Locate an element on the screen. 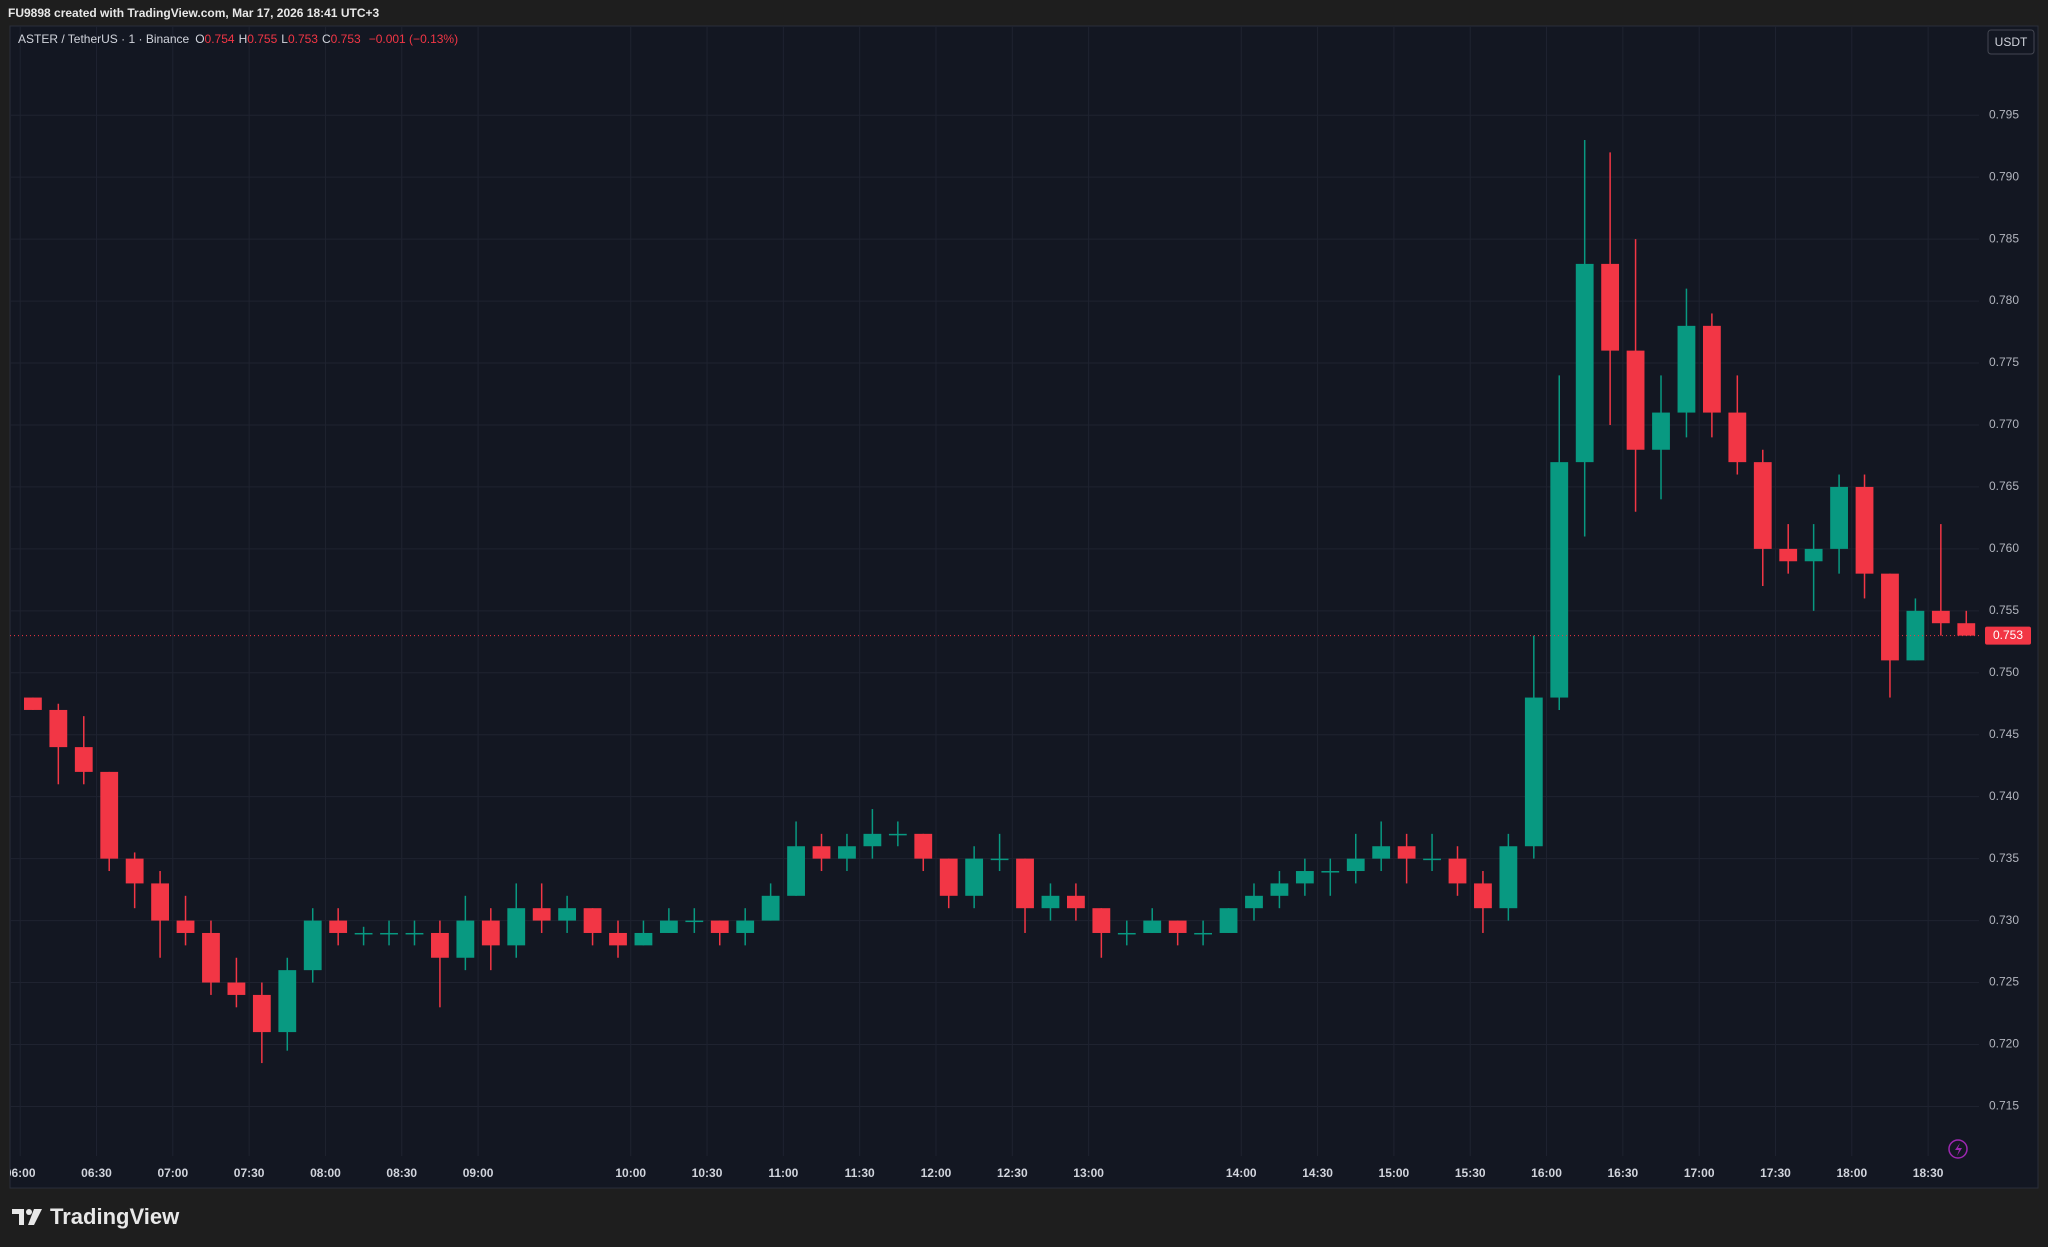 This screenshot has width=2048, height=1247. x-tick-label: 07:30 is located at coordinates (249, 1173).